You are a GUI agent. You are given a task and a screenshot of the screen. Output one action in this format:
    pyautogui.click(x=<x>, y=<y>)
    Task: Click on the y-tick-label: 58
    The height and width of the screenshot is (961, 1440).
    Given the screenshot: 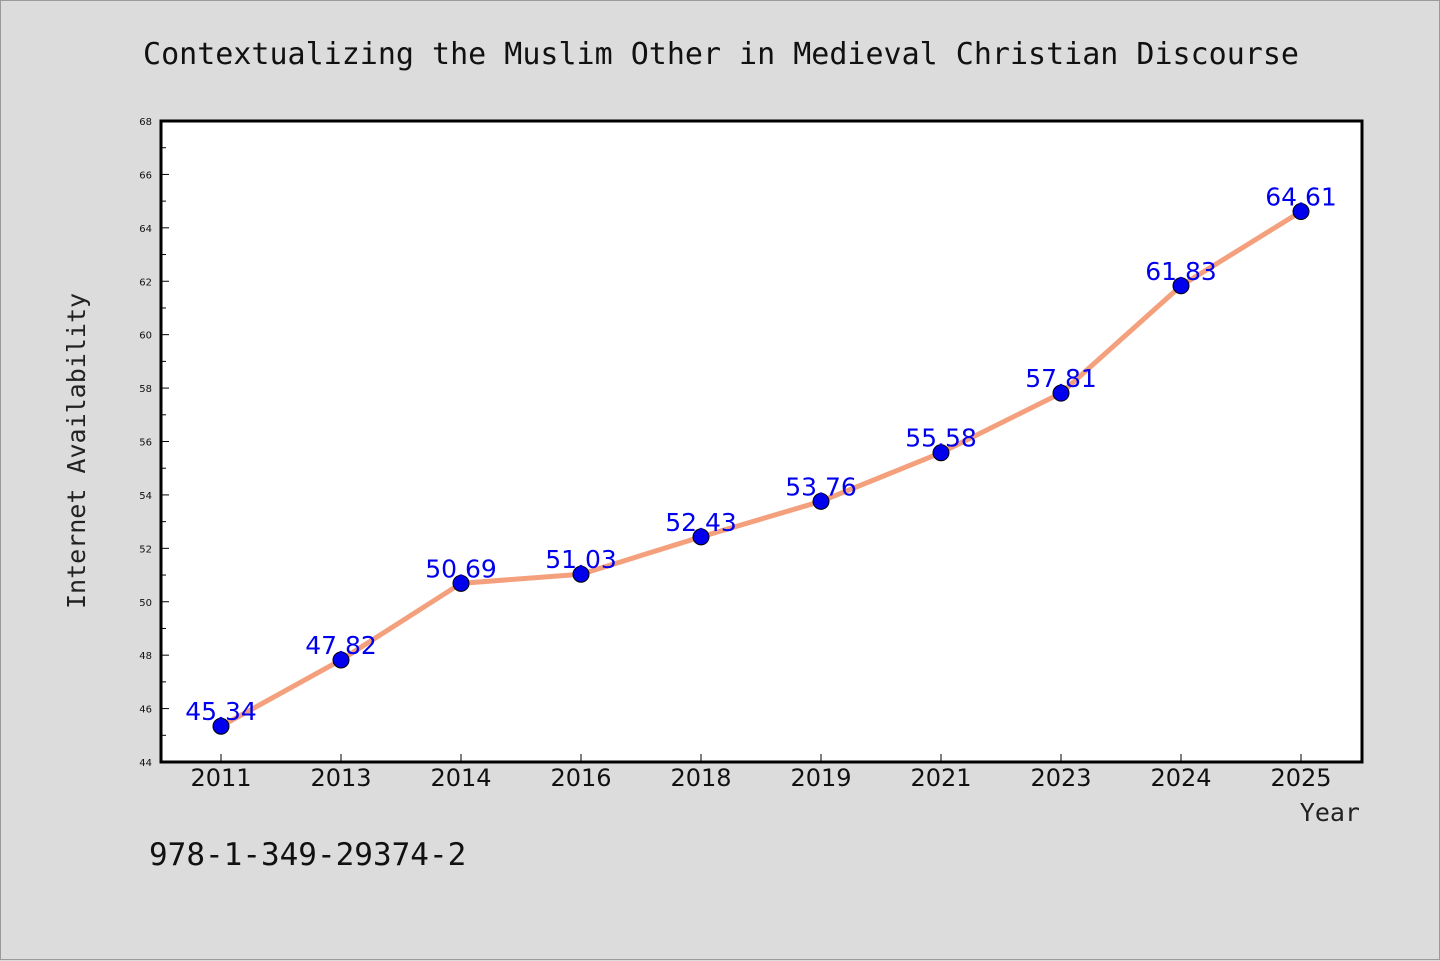 What is the action you would take?
    pyautogui.click(x=145, y=389)
    